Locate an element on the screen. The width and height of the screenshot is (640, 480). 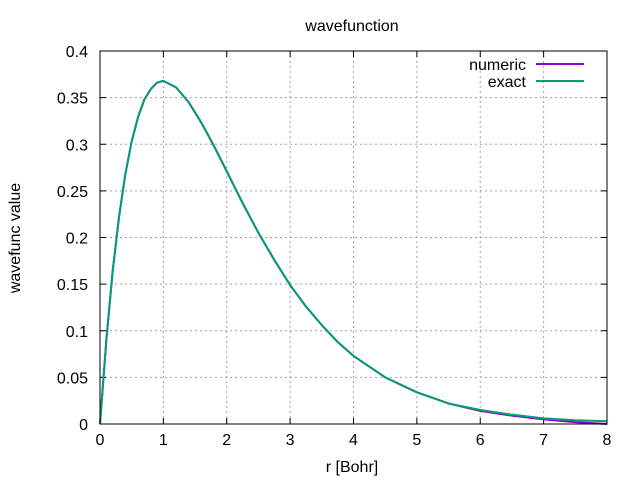
x-tick-label: 7 is located at coordinates (543, 440).